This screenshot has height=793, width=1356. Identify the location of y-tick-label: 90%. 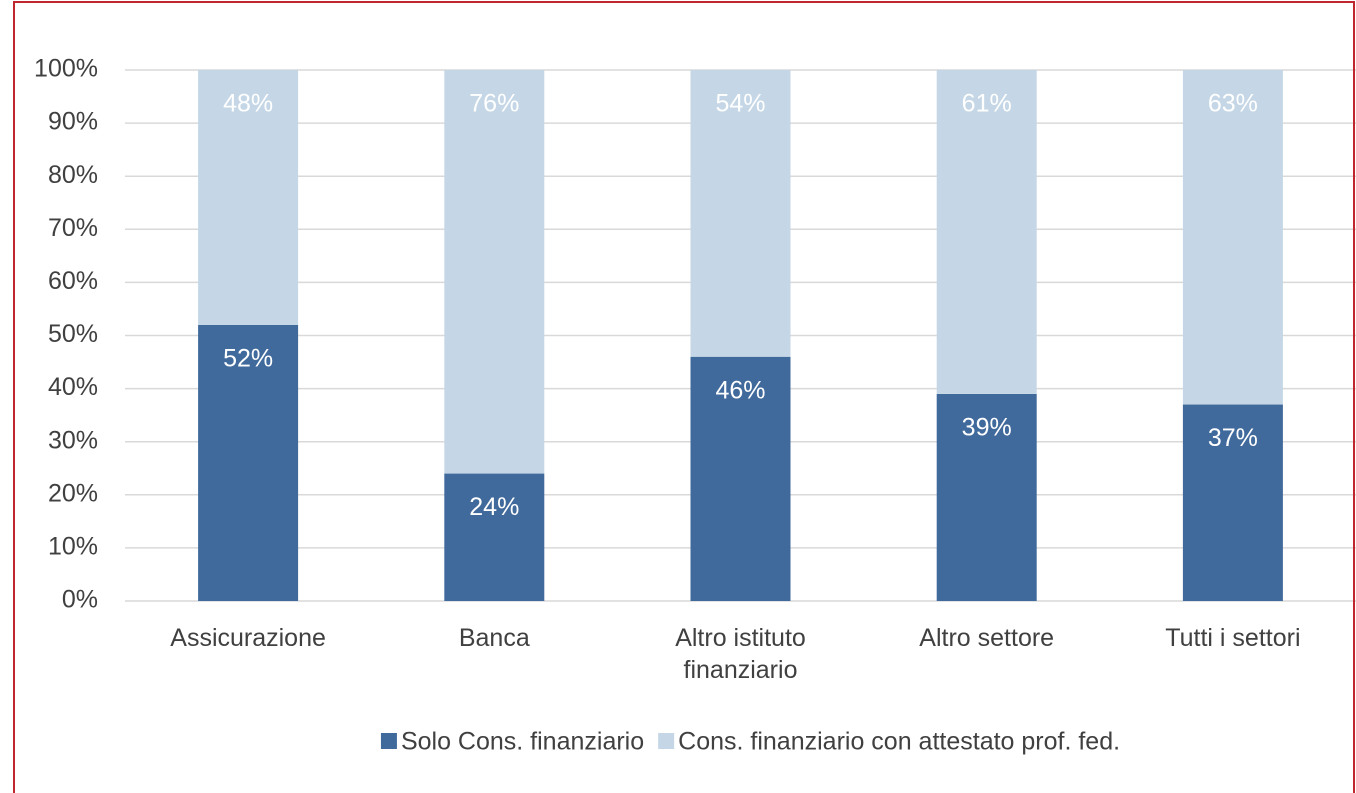
(73, 122).